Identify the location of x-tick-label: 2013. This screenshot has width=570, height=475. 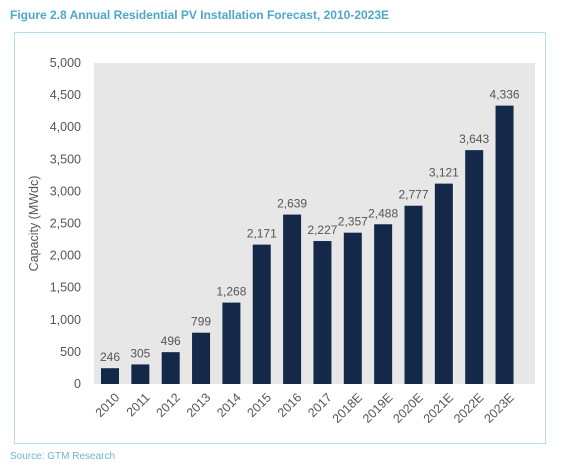
(199, 405).